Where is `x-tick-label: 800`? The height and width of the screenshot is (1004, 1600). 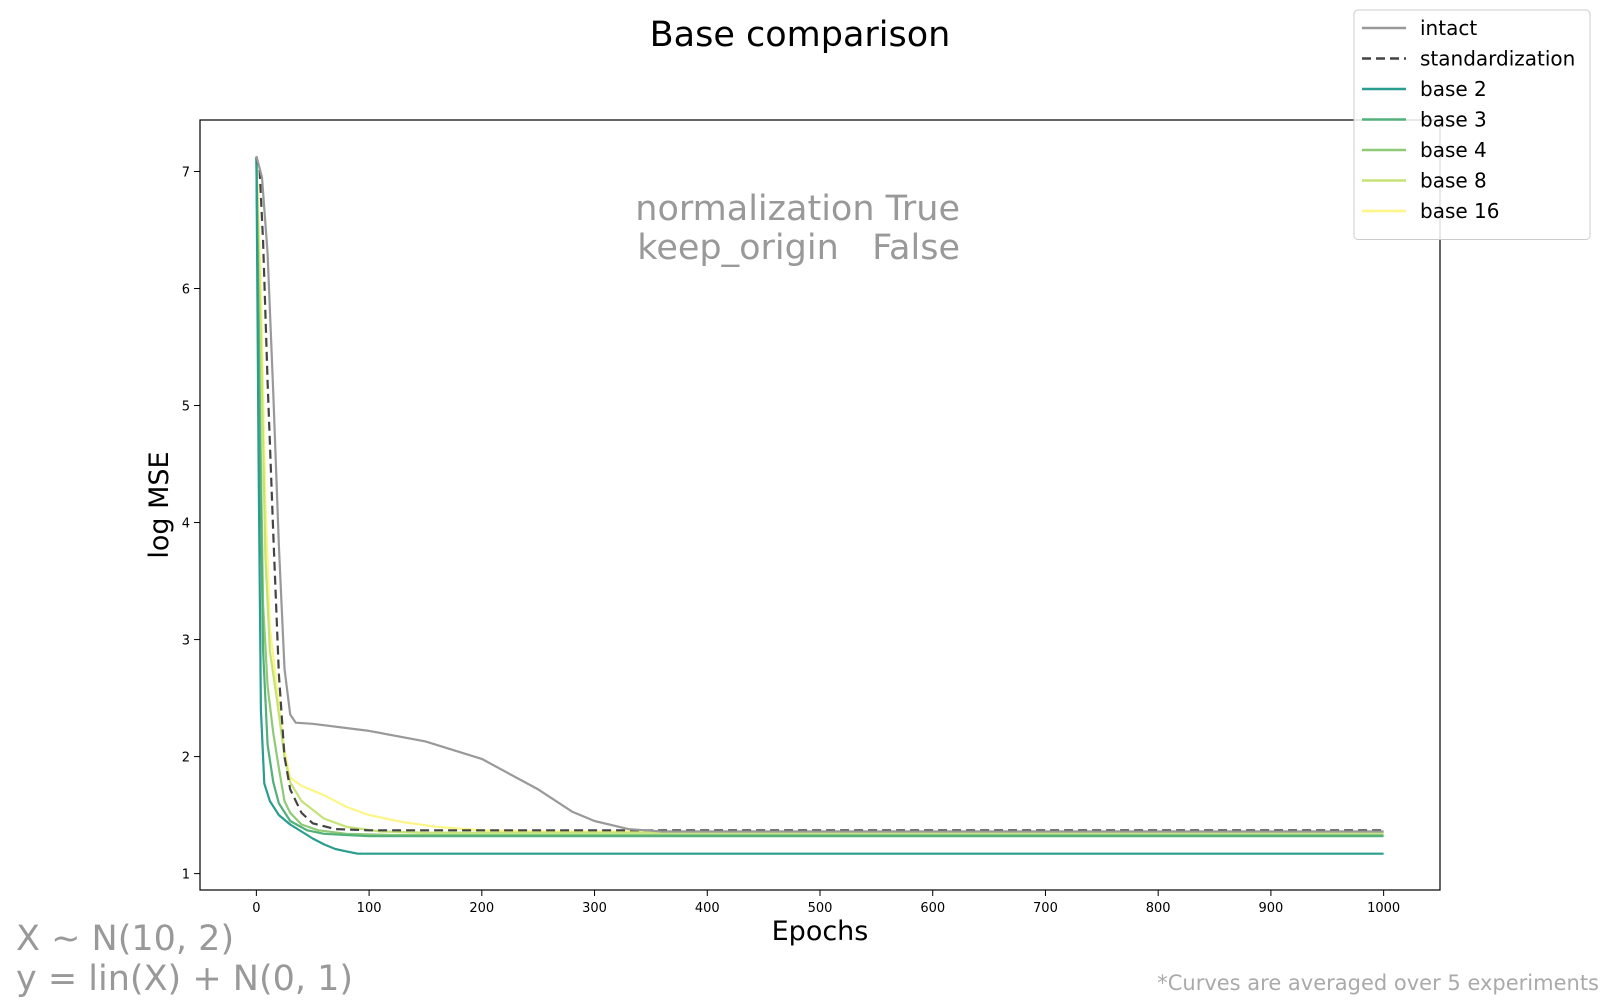 x-tick-label: 800 is located at coordinates (1158, 908).